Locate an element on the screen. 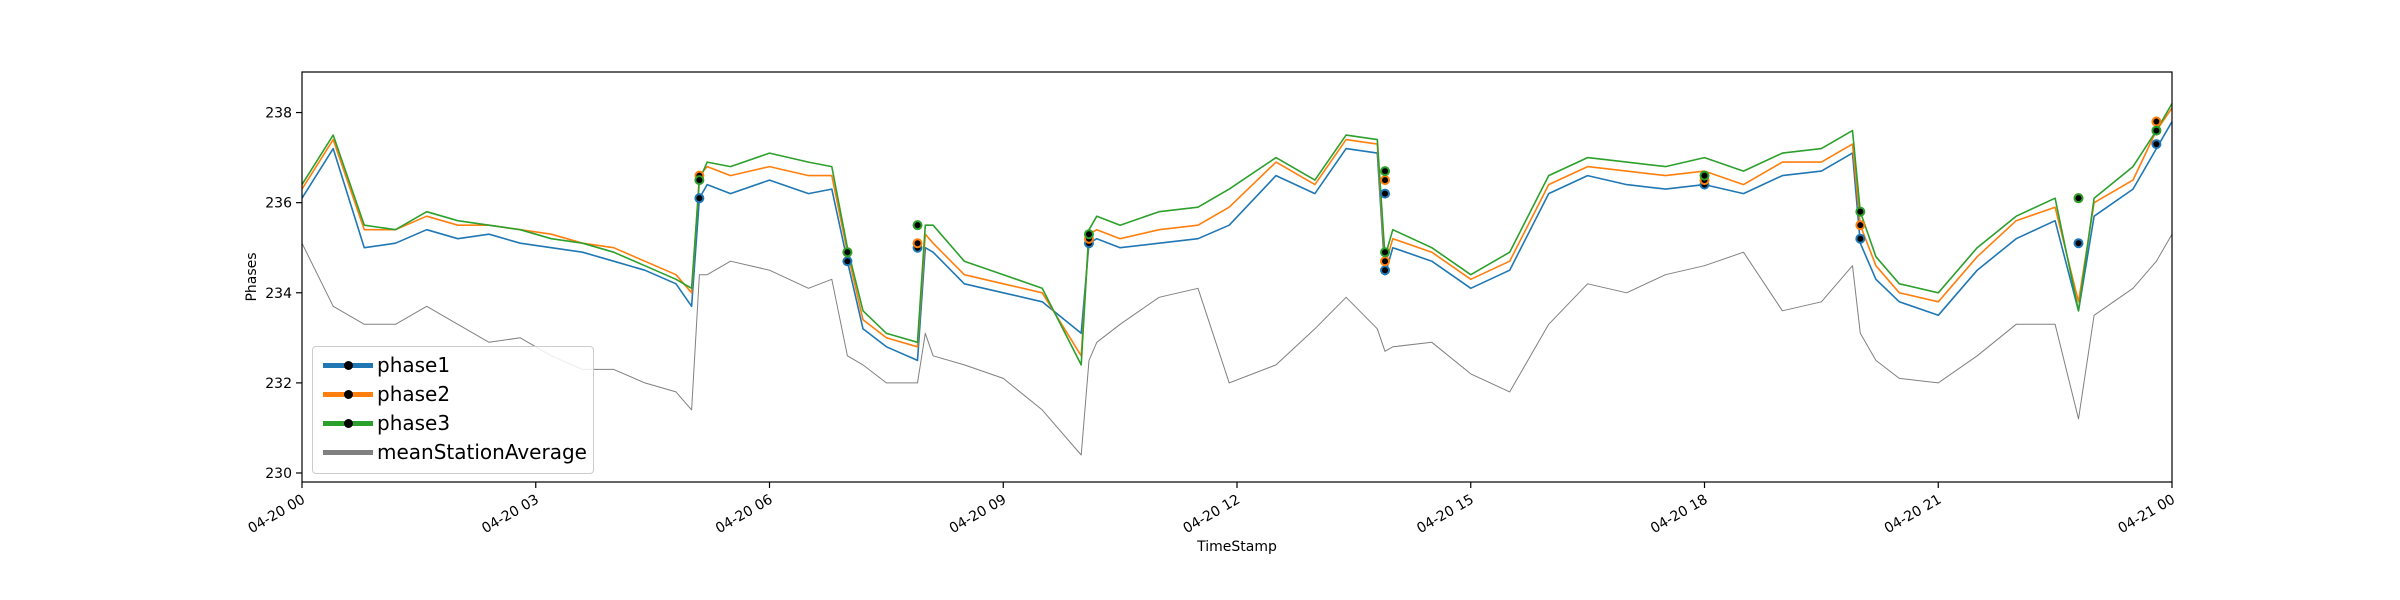 Image resolution: width=2400 pixels, height=600 pixels. legend-item-phase2: phase2 is located at coordinates (453, 395).